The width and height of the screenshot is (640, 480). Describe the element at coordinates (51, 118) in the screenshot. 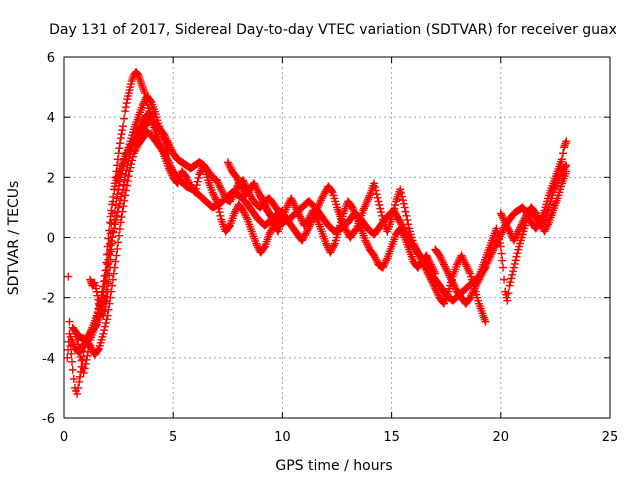

I see `y-tick-label: 4` at that location.